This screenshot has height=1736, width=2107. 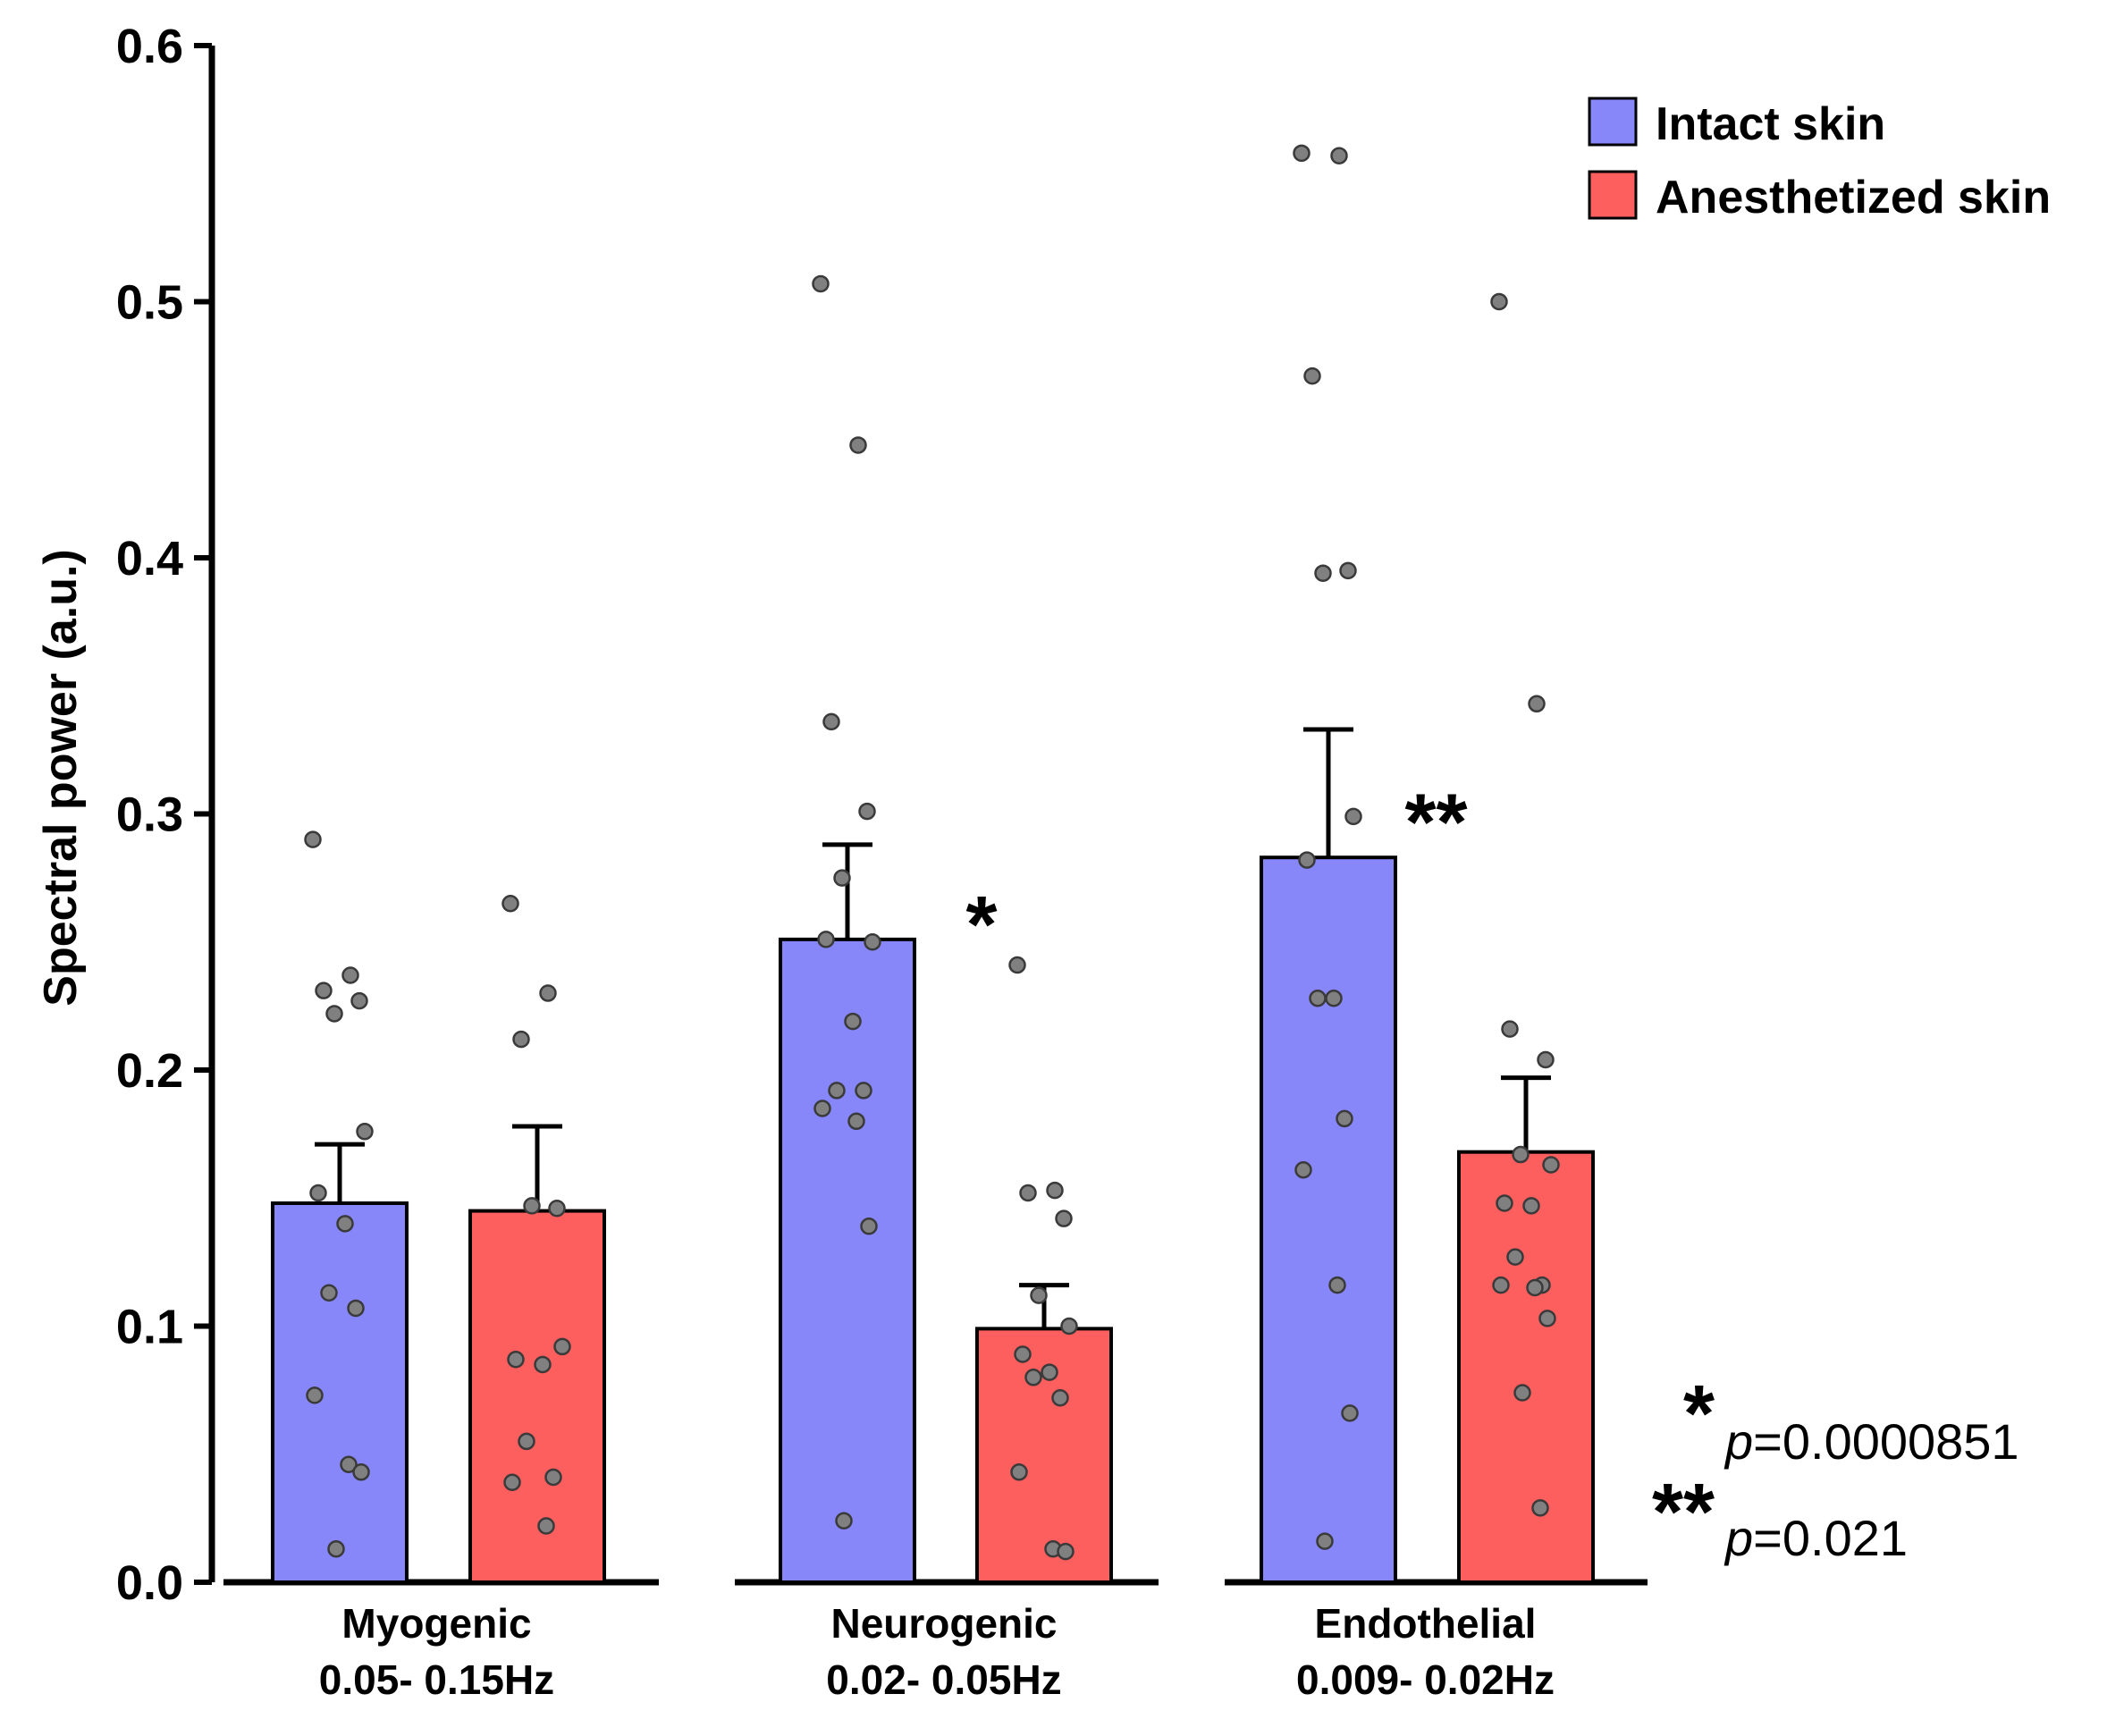 What do you see at coordinates (149, 1327) in the screenshot?
I see `y-tick-label: 0.1` at bounding box center [149, 1327].